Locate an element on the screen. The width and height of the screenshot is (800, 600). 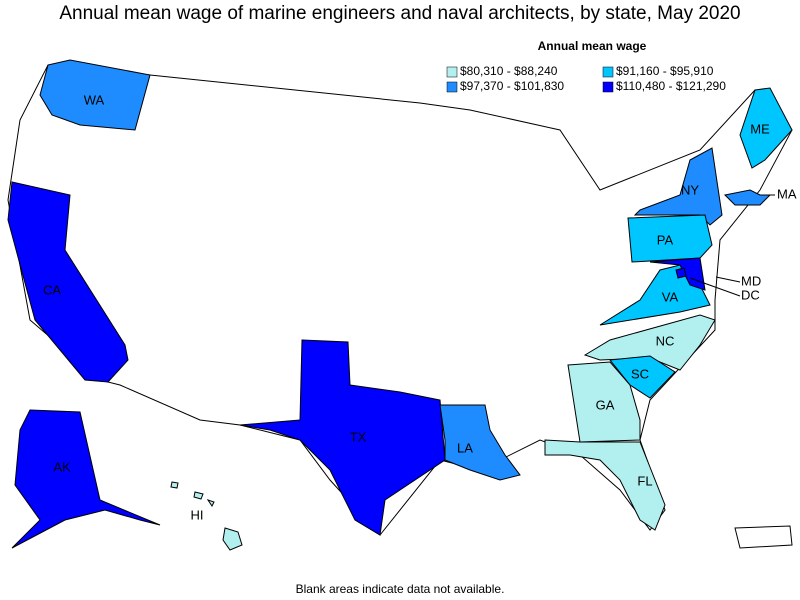
state-label: LA is located at coordinates (465, 447).